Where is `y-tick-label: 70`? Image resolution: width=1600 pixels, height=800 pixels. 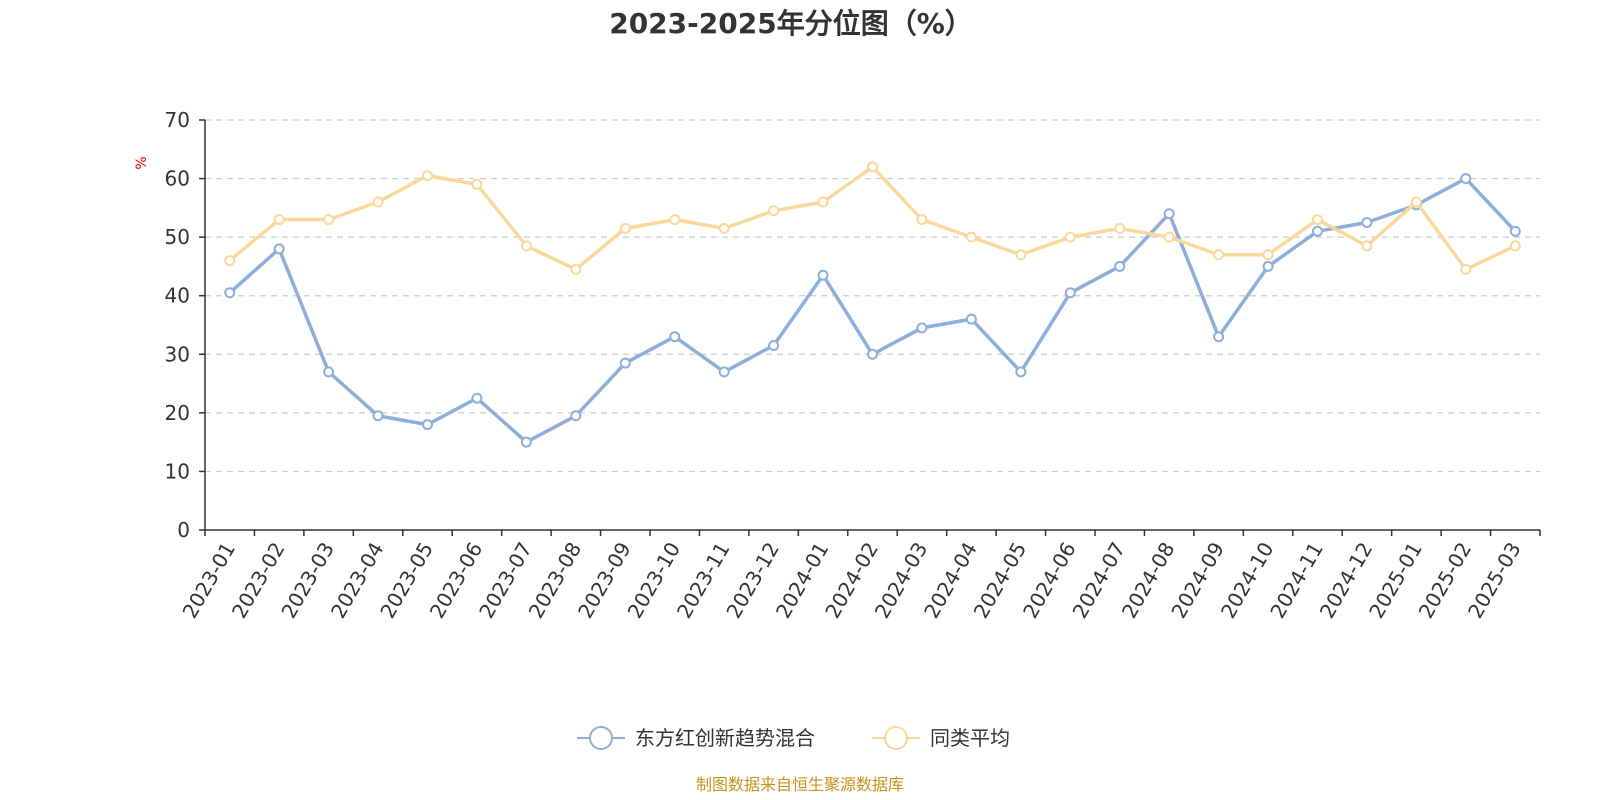 y-tick-label: 70 is located at coordinates (177, 120).